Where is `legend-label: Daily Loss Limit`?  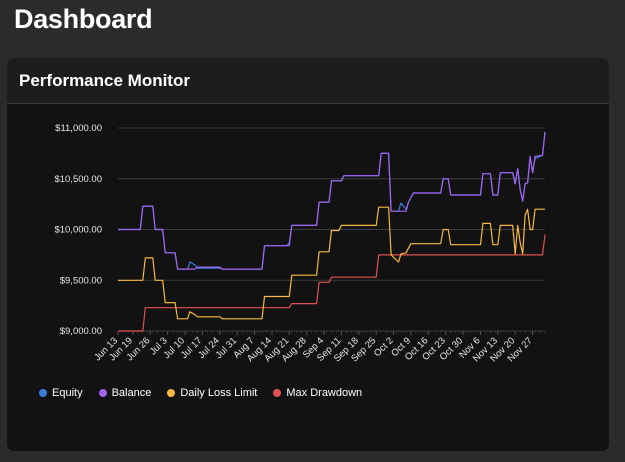
legend-label: Daily Loss Limit is located at coordinates (219, 393).